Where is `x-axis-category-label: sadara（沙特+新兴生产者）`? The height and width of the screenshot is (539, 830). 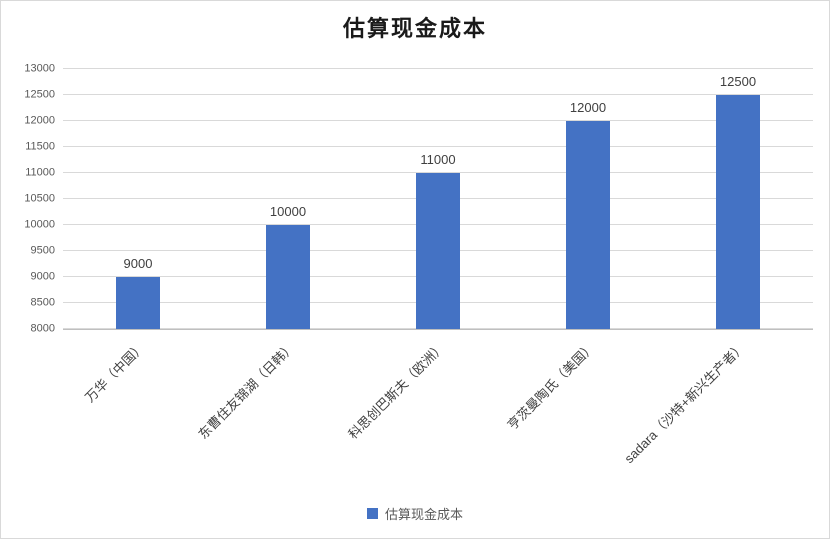 x-axis-category-label: sadara（沙特+新兴生产者） is located at coordinates (684, 403).